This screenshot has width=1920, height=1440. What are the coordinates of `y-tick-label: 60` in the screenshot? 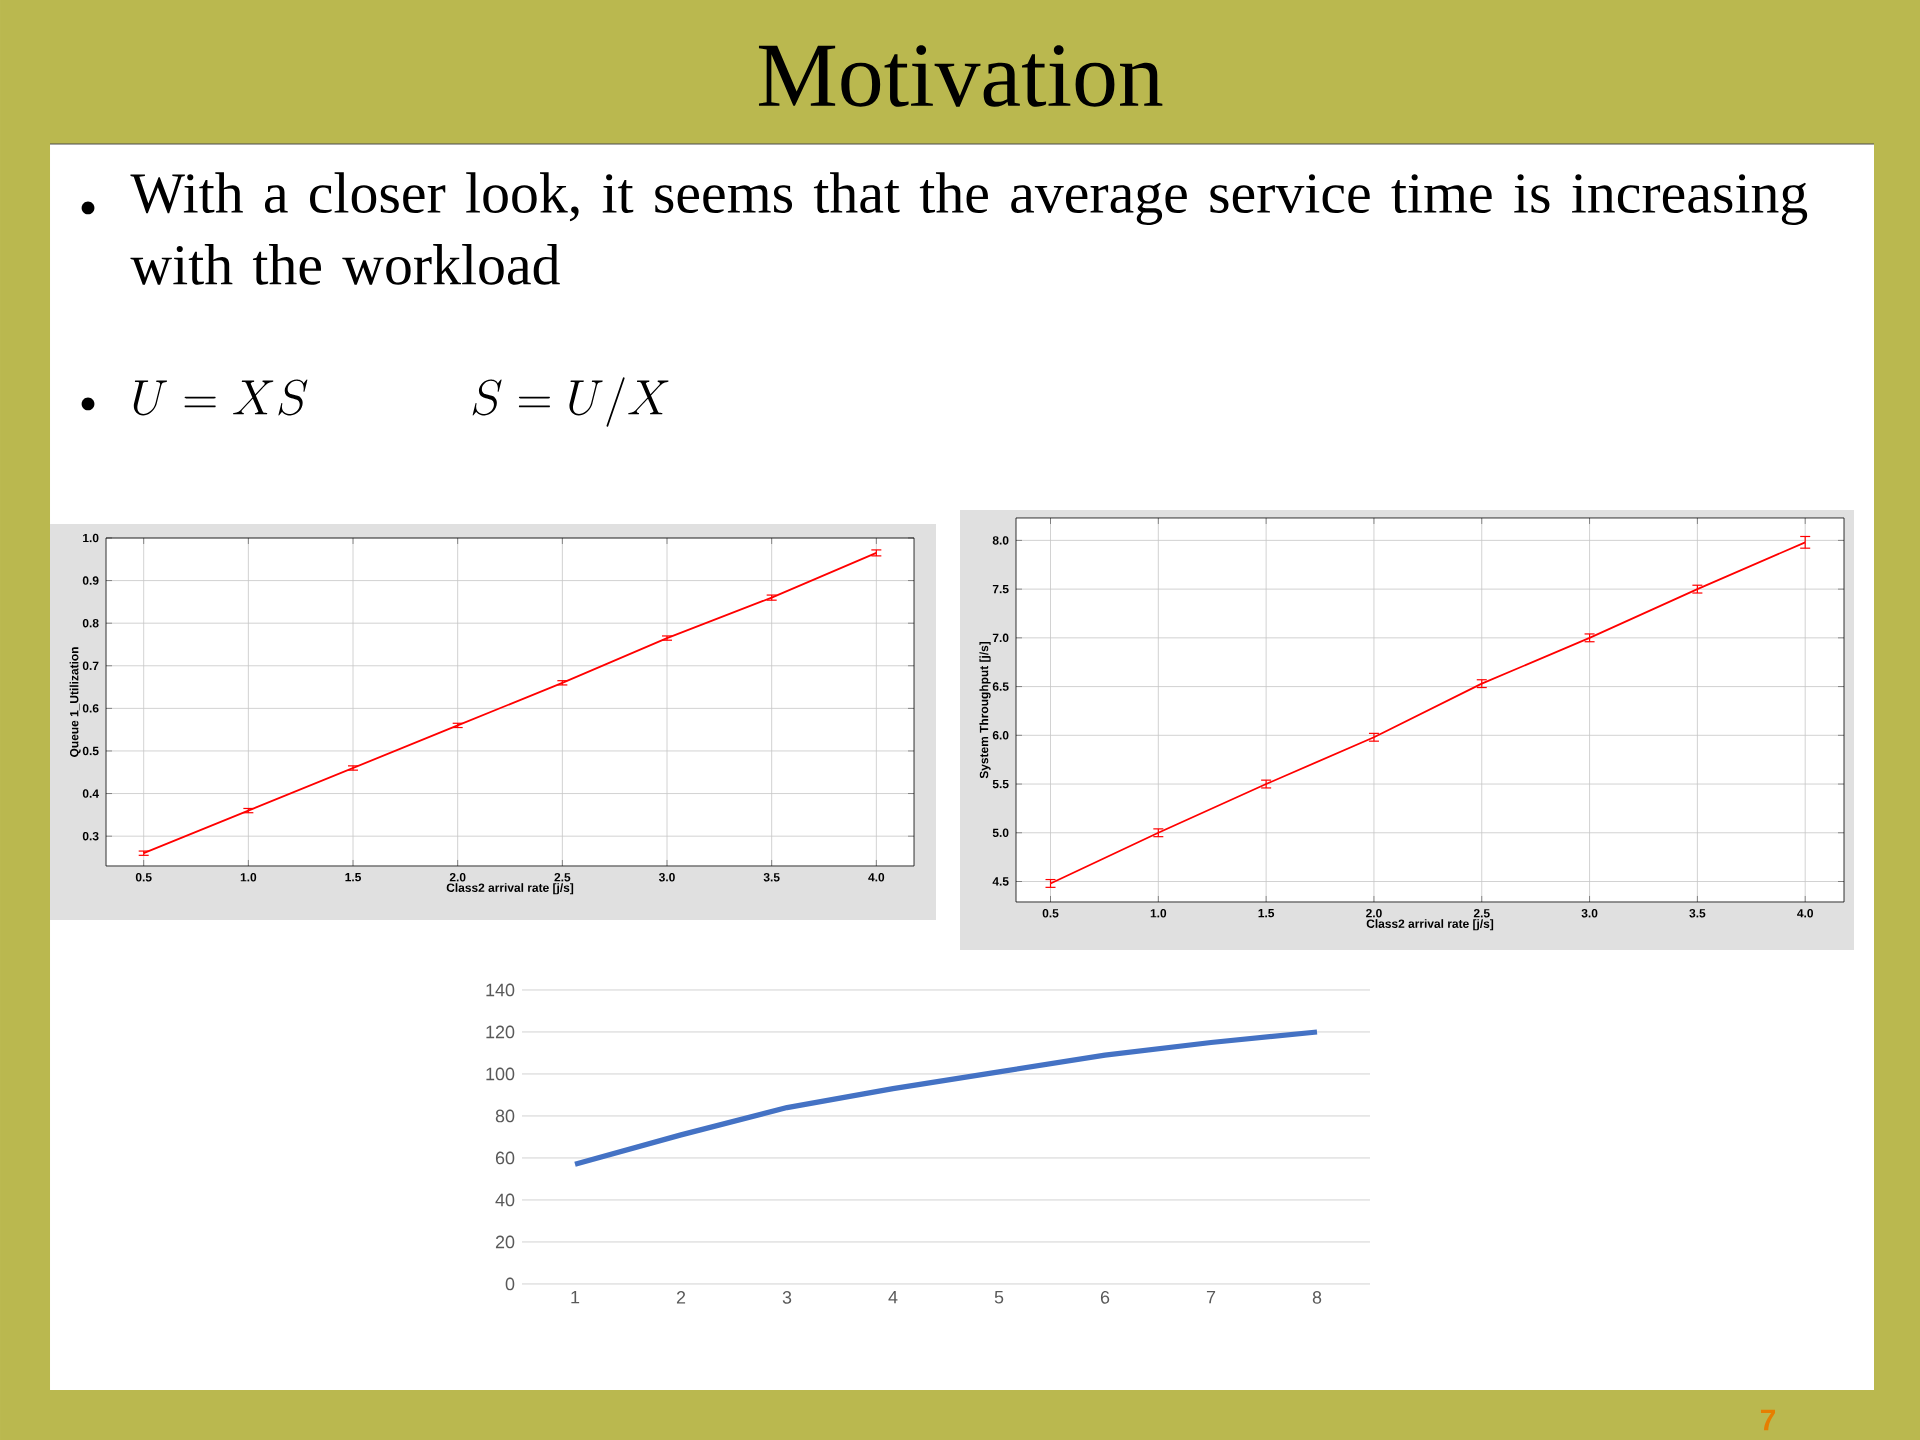 It's located at (505, 1158).